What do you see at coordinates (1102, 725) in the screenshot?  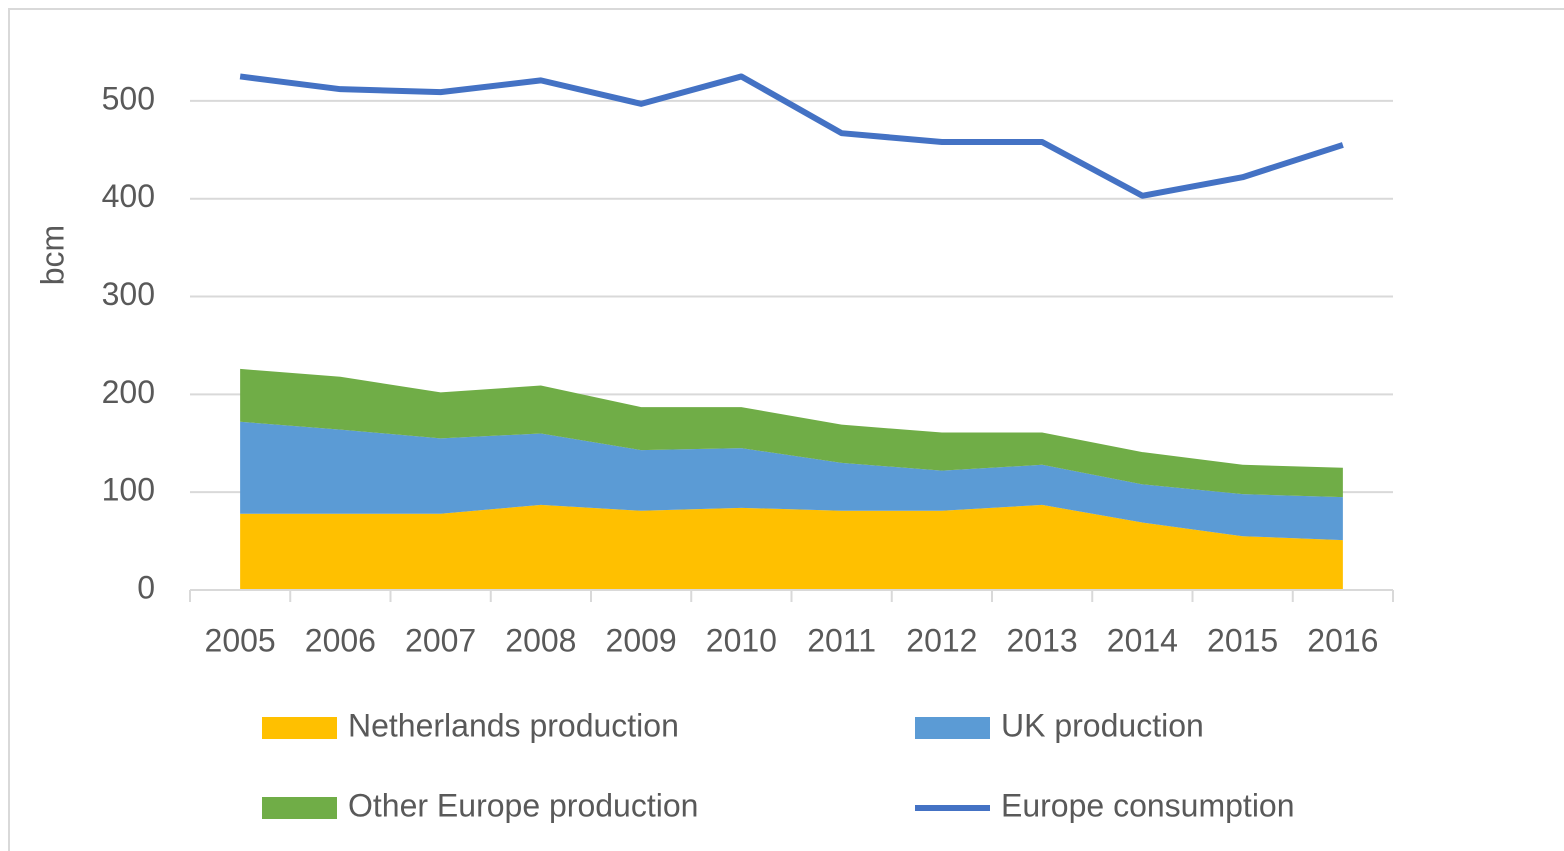 I see `legend-label: UK production` at bounding box center [1102, 725].